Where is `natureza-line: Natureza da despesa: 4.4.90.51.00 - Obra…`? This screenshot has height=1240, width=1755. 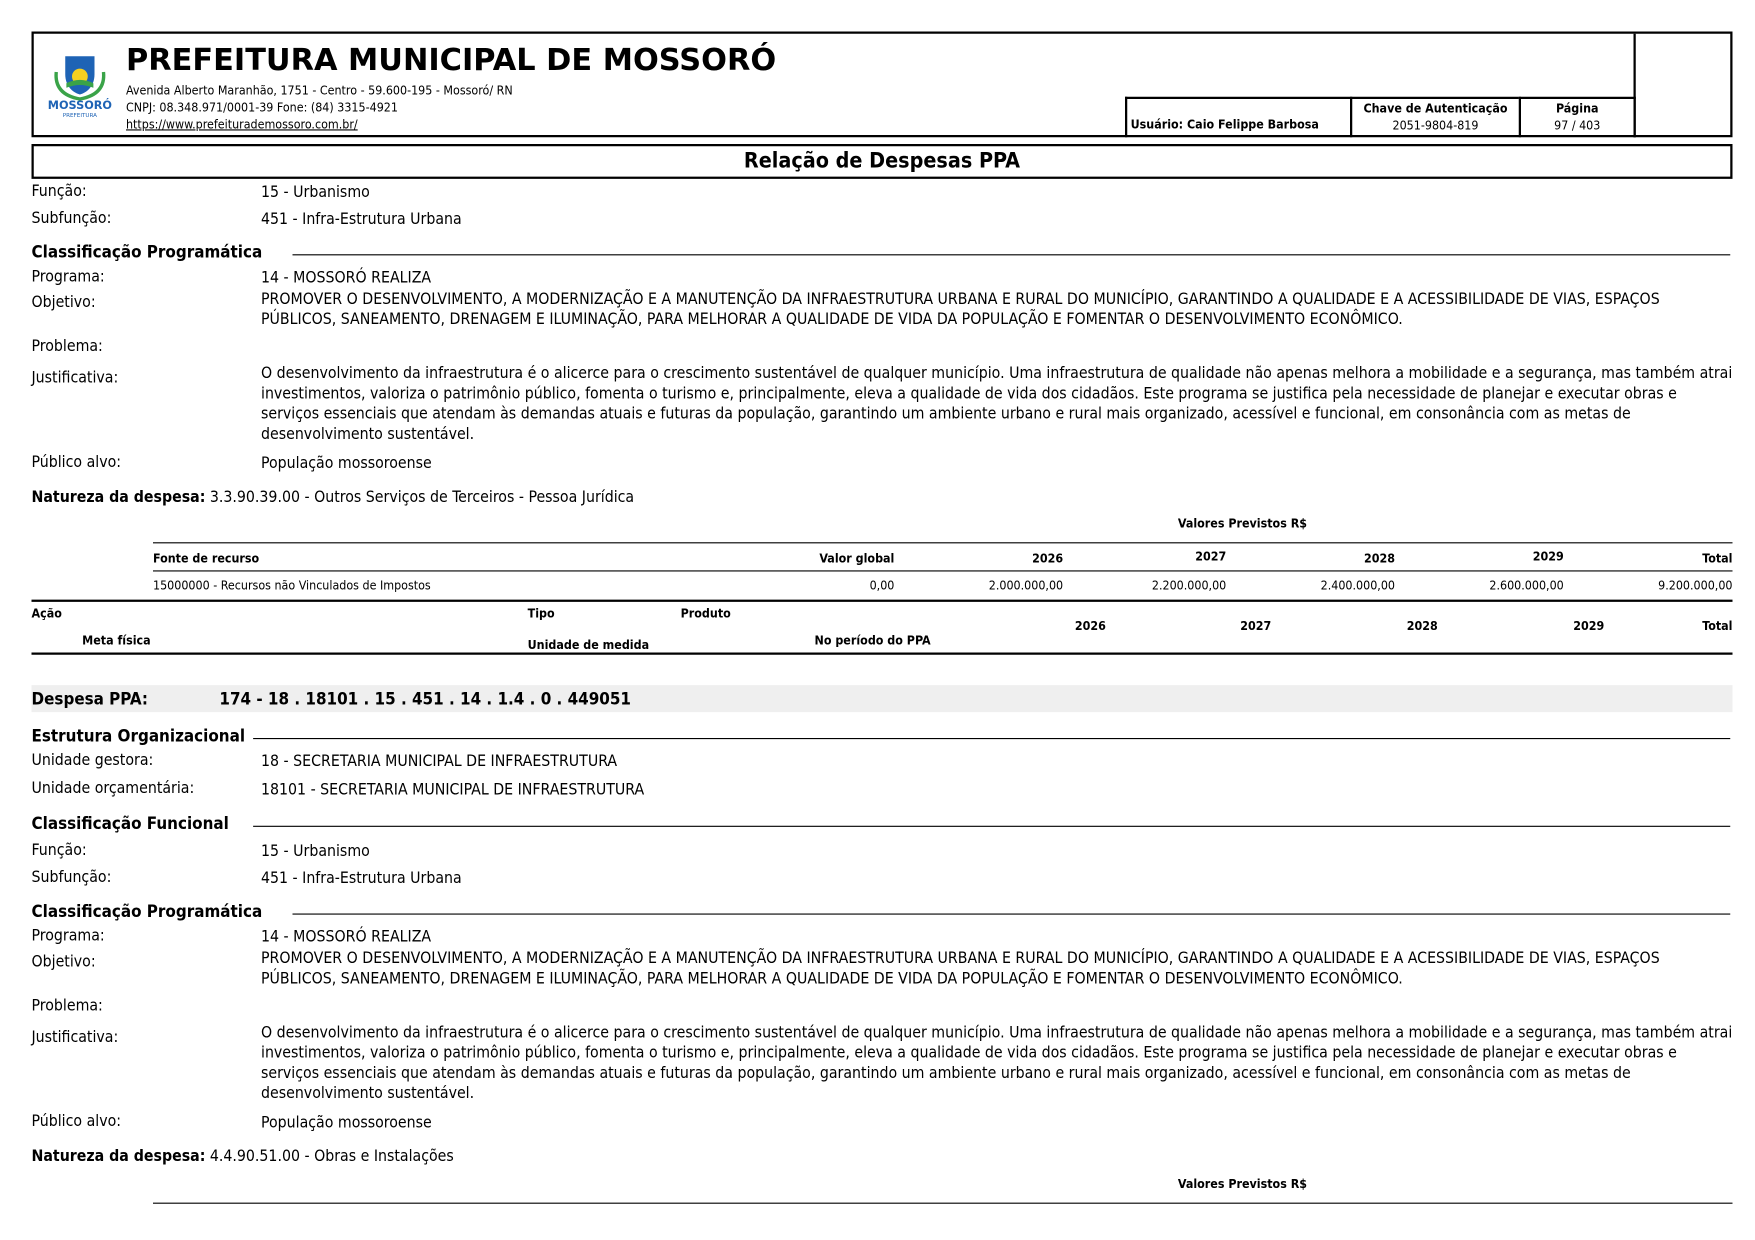 natureza-line: Natureza da despesa: 4.4.90.51.00 - Obra… is located at coordinates (243, 1157).